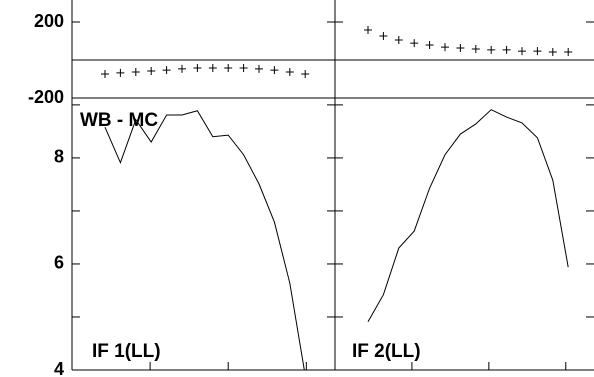 This screenshot has width=594, height=377. What do you see at coordinates (46, 97) in the screenshot?
I see `y-tick-label: -200` at bounding box center [46, 97].